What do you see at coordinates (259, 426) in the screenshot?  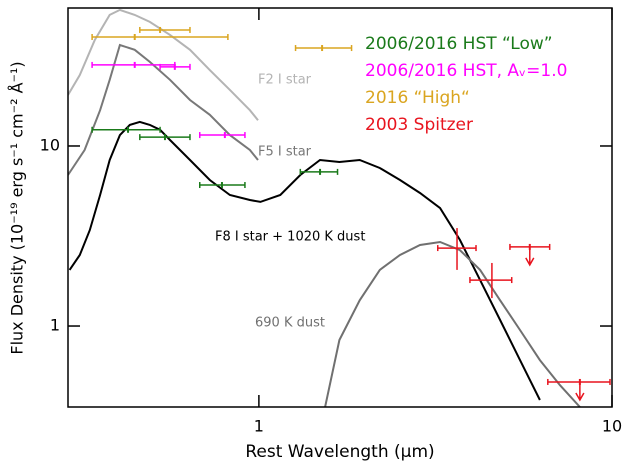 I see `x-tick-label: 1` at bounding box center [259, 426].